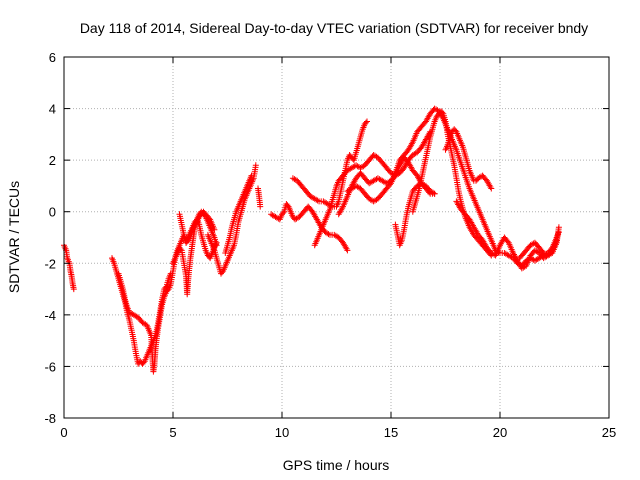 The width and height of the screenshot is (640, 480). What do you see at coordinates (52, 57) in the screenshot?
I see `y-tick-label: 6` at bounding box center [52, 57].